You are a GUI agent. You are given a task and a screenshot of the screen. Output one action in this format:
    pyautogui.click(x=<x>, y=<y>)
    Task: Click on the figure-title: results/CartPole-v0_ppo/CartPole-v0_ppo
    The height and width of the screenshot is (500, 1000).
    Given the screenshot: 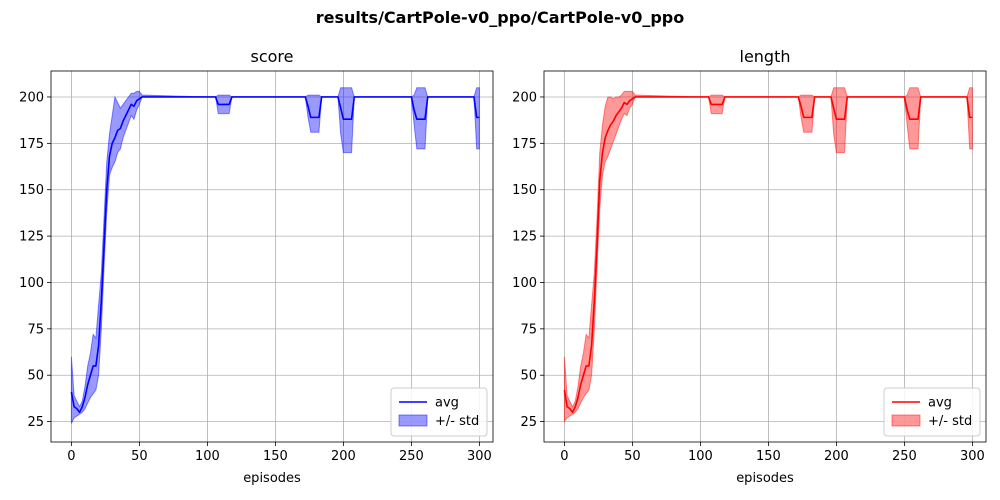 What is the action you would take?
    pyautogui.click(x=500, y=17)
    